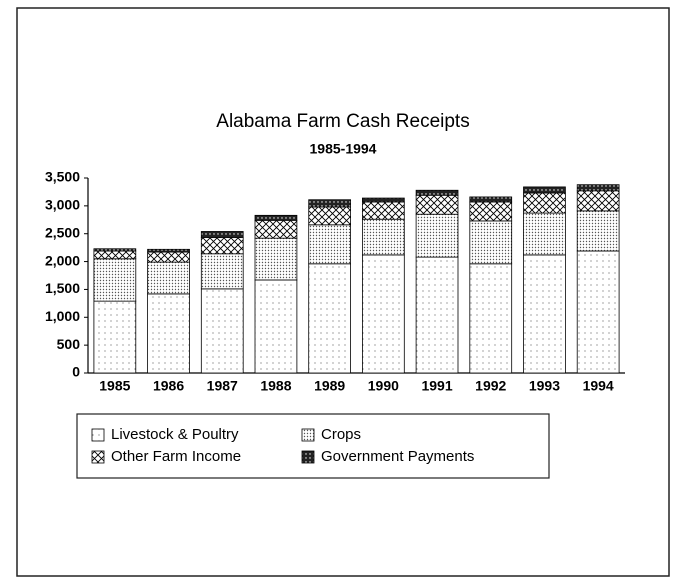 The width and height of the screenshot is (673, 579). I want to click on x-tick-label: 1988, so click(275, 386).